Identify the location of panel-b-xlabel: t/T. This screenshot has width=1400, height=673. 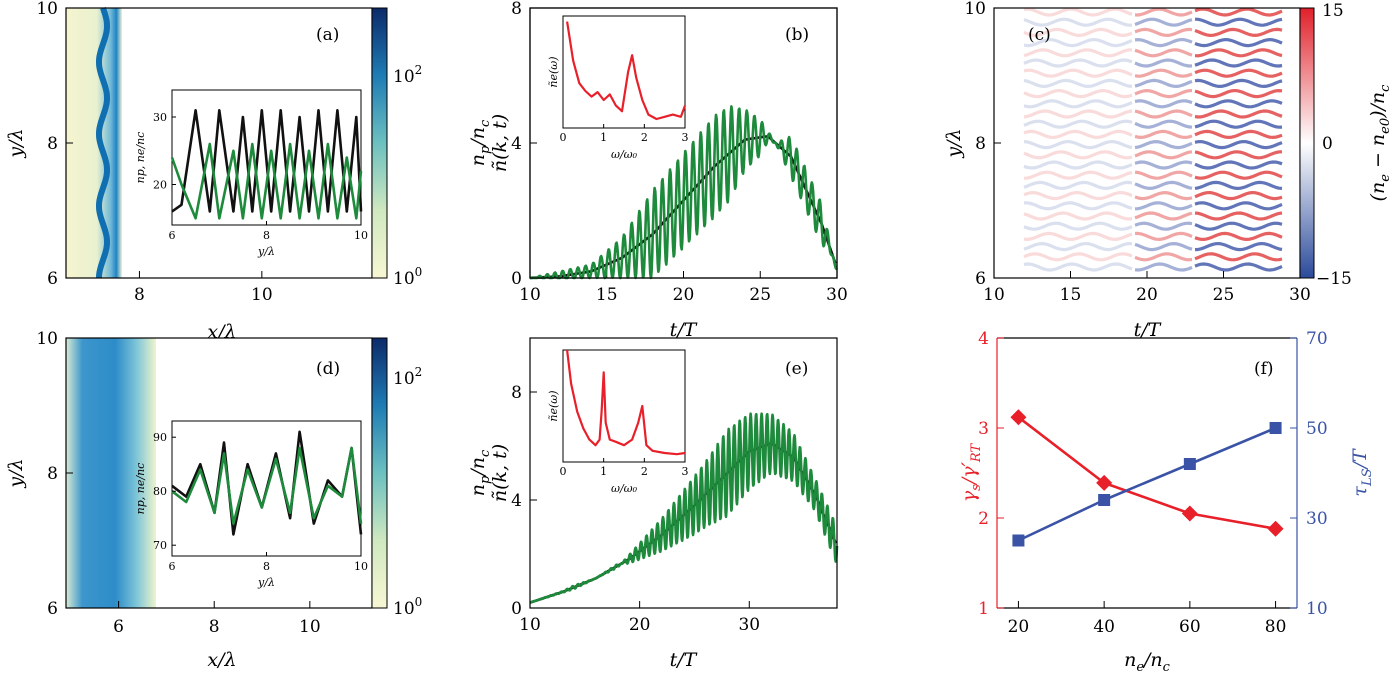
(684, 330).